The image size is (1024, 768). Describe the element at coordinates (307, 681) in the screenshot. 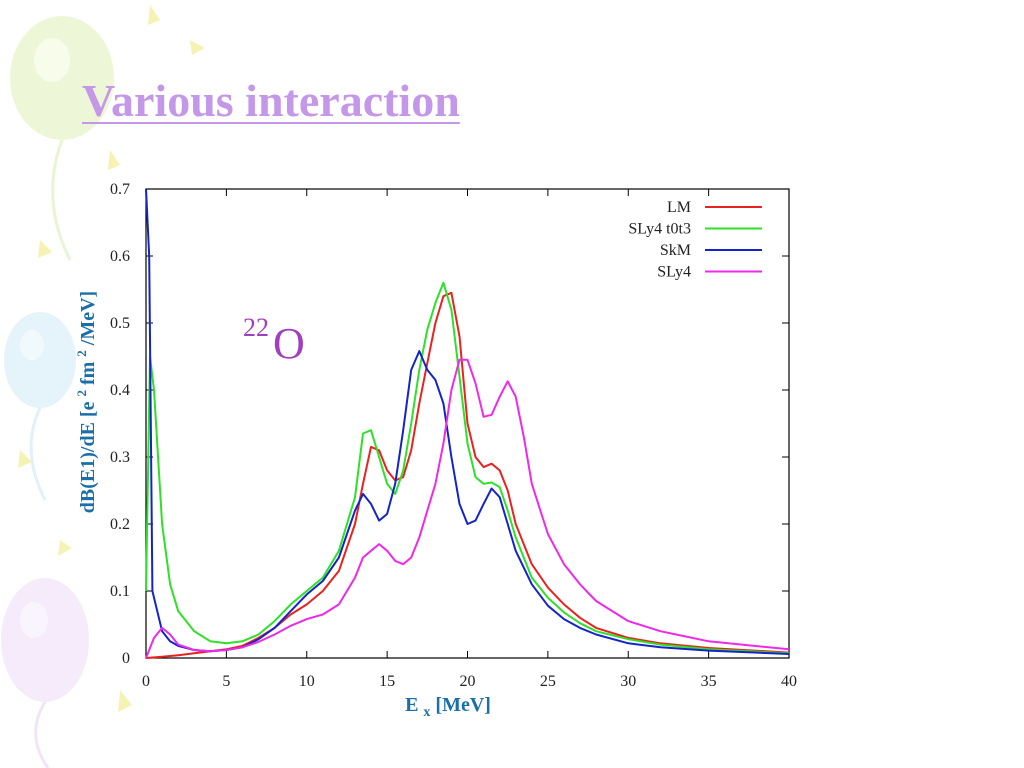

I see `x-tick-label: 10` at that location.